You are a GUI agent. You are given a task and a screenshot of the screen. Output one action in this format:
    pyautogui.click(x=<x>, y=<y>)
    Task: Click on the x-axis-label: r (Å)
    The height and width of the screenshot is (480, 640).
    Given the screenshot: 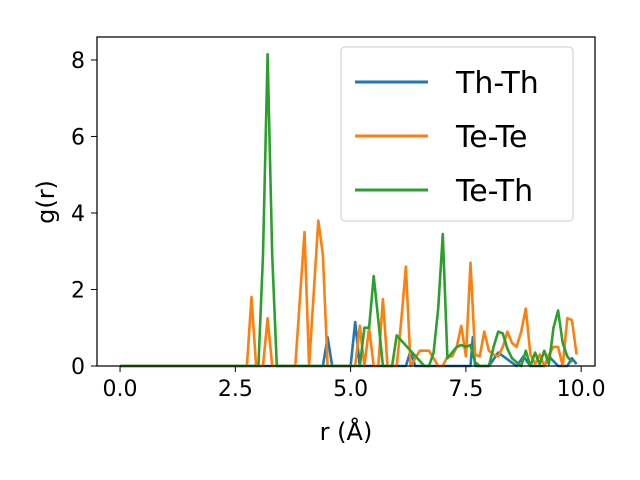 What is the action you would take?
    pyautogui.click(x=346, y=431)
    